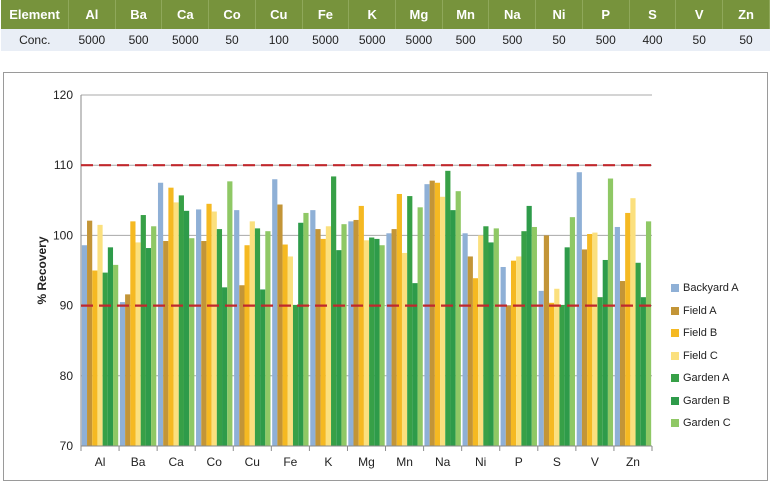 The width and height of the screenshot is (771, 484). Describe the element at coordinates (700, 355) in the screenshot. I see `legend-label: Field C` at that location.